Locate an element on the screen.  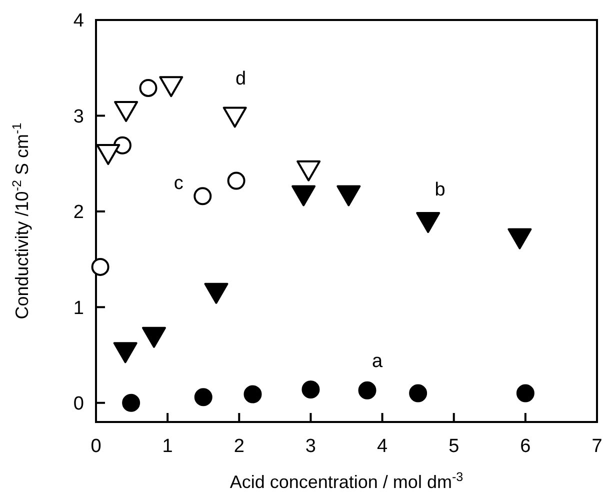
y-tick-label: 3 is located at coordinates (78, 117).